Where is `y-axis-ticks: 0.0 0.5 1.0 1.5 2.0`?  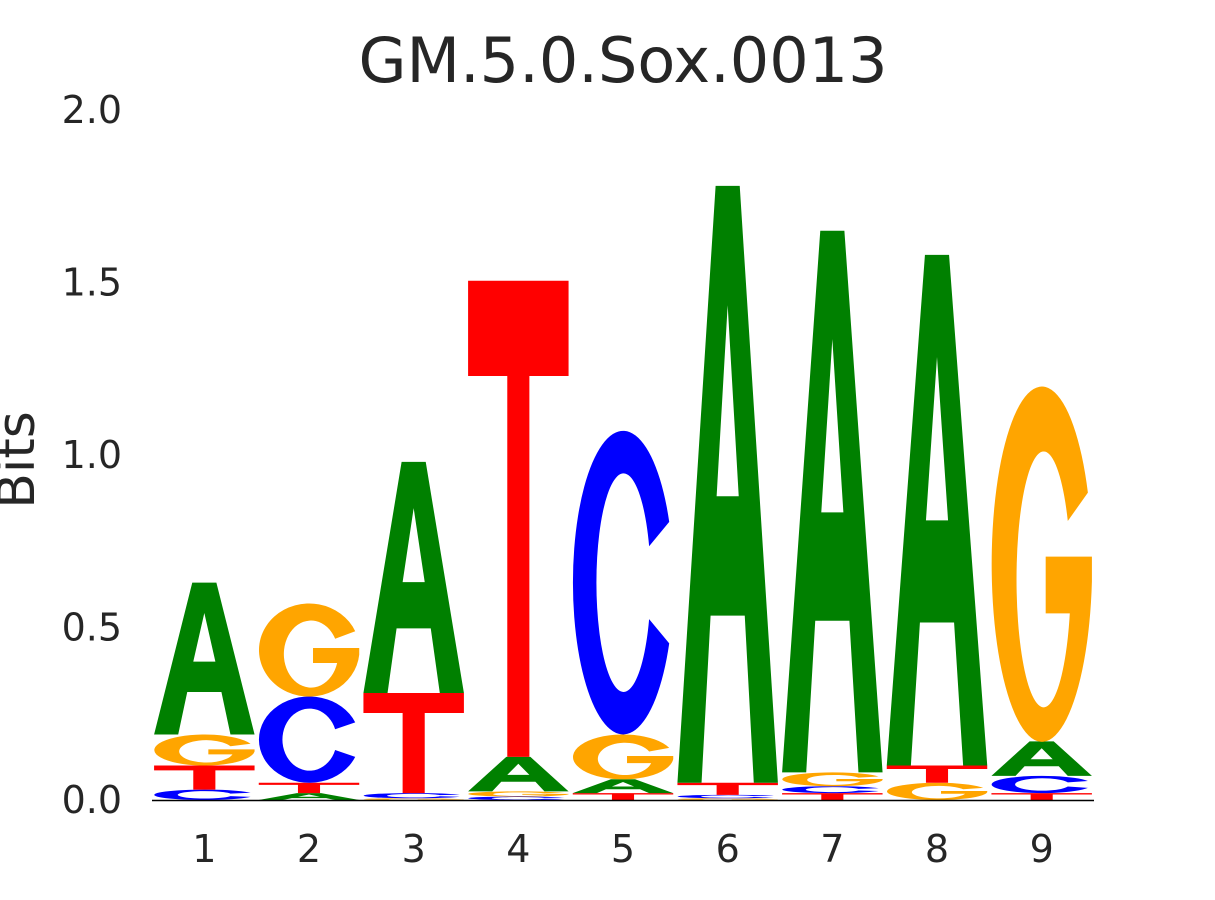 y-axis-ticks: 0.0 0.5 1.0 1.5 2.0 is located at coordinates (92, 455).